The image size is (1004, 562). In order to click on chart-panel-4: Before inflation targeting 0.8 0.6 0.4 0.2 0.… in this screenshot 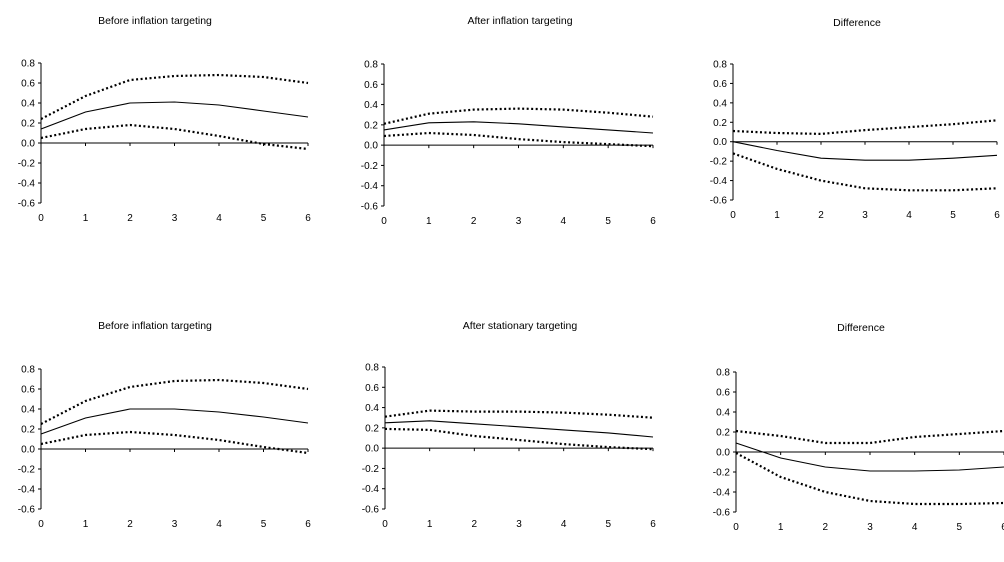, I will do `click(164, 425)`.